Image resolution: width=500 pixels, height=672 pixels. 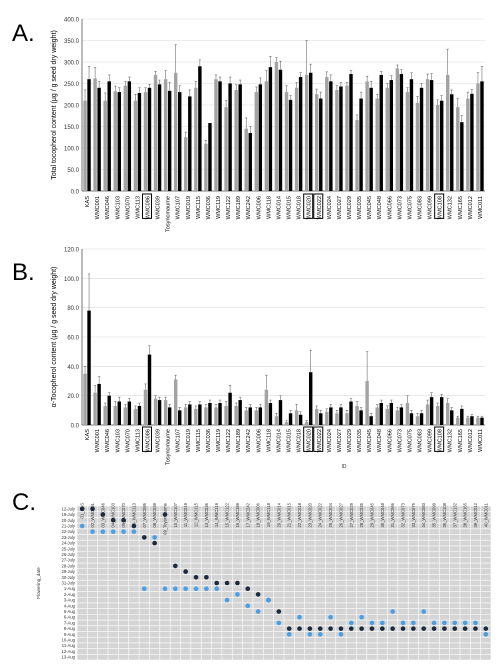 What do you see at coordinates (370, 440) in the screenshot?
I see `x-tick-label: WMC045` at bounding box center [370, 440].